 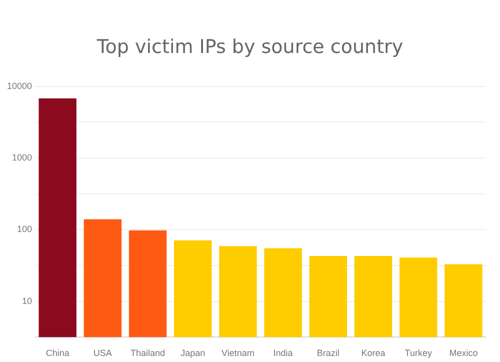 What do you see at coordinates (102, 353) in the screenshot?
I see `x-tick-label: USA` at bounding box center [102, 353].